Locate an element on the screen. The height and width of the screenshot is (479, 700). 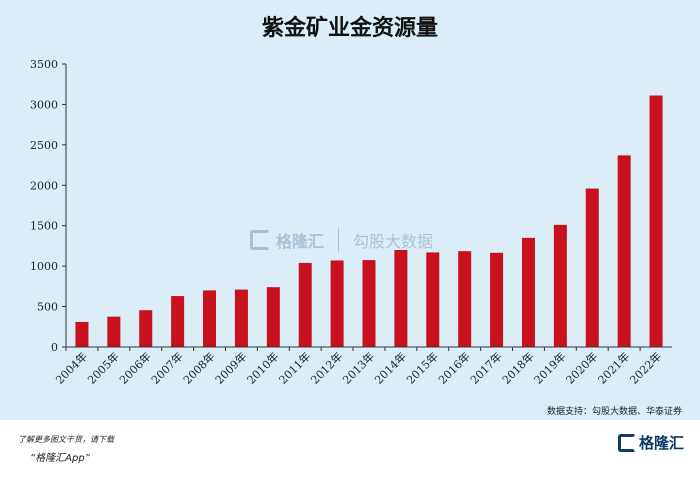
y-tick-label: 1000 is located at coordinates (44, 266).